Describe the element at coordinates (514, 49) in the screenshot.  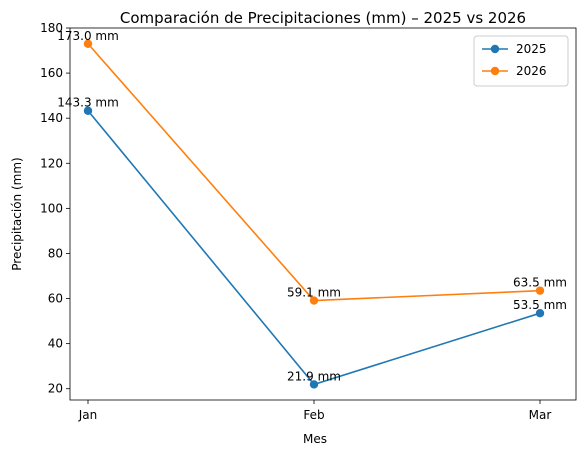
I see `legend-item: 2025` at that location.